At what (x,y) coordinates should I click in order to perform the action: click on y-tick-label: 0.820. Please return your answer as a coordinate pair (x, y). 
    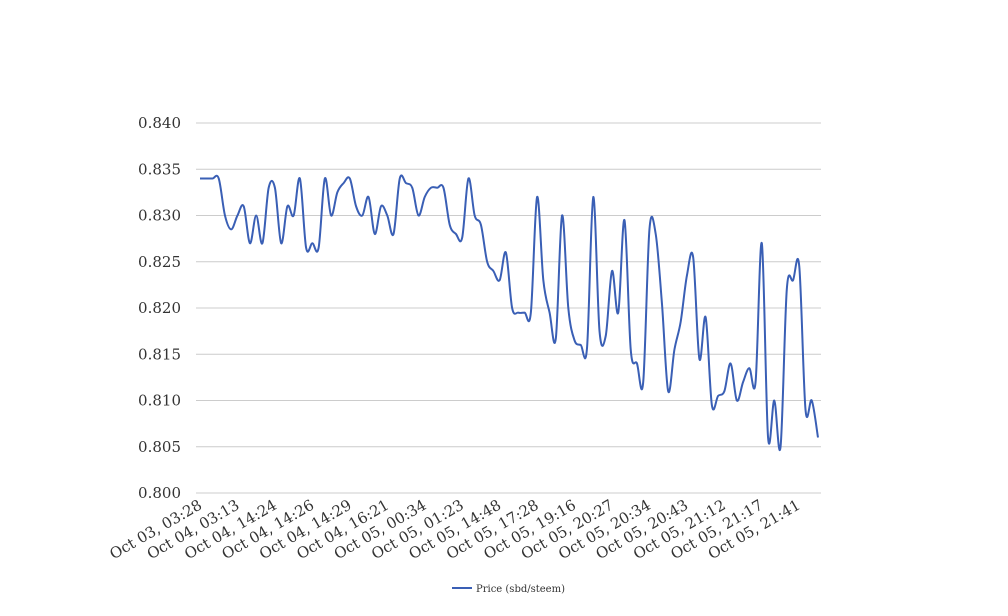
    Looking at the image, I should click on (159, 308).